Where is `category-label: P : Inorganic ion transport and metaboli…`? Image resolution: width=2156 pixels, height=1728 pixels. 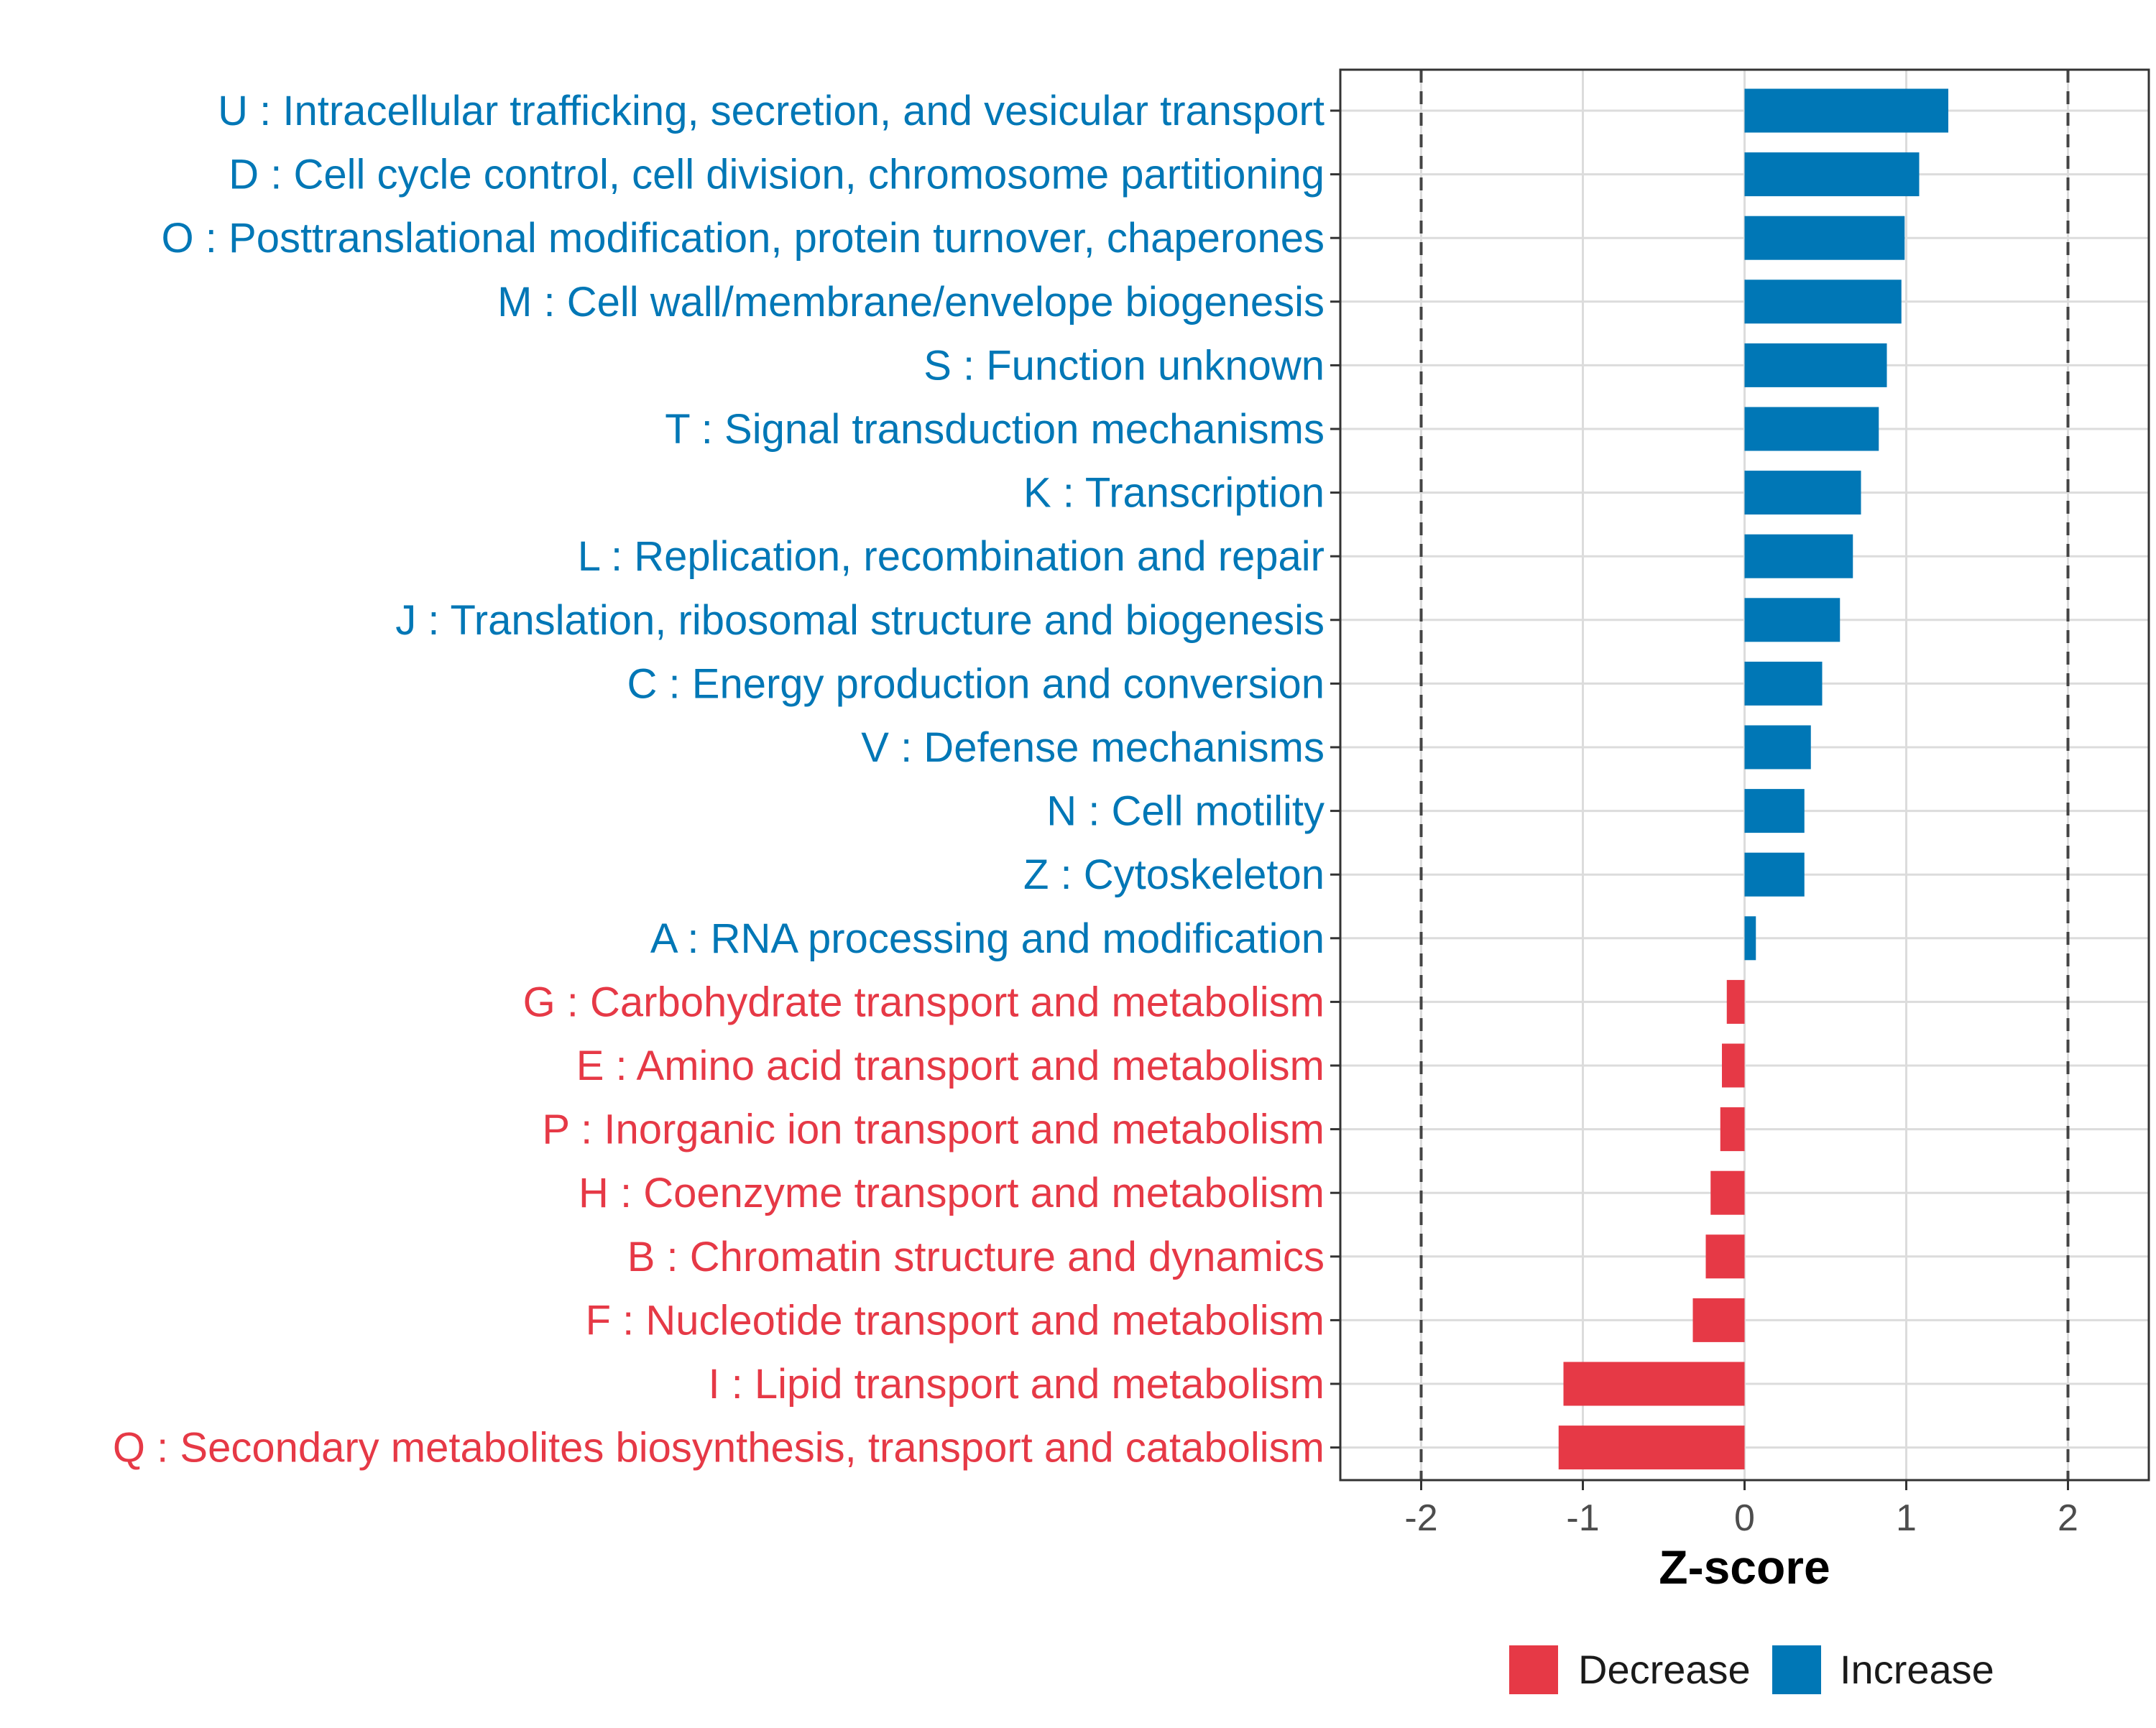
category-label: P : Inorganic ion transport and metaboli… is located at coordinates (934, 1130).